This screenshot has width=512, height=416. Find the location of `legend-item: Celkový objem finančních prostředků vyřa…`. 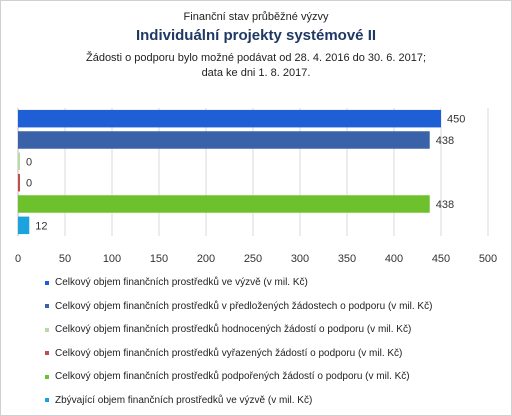

legend-item: Celkový objem finančních prostředků vyřa… is located at coordinates (275, 354).